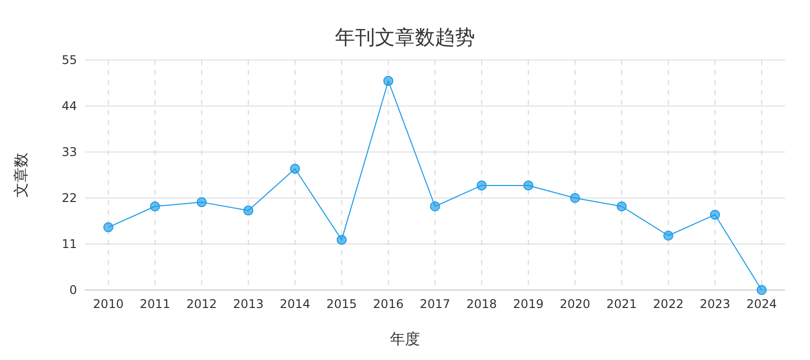  Describe the element at coordinates (201, 304) in the screenshot. I see `x-tick-label: 2012` at that location.